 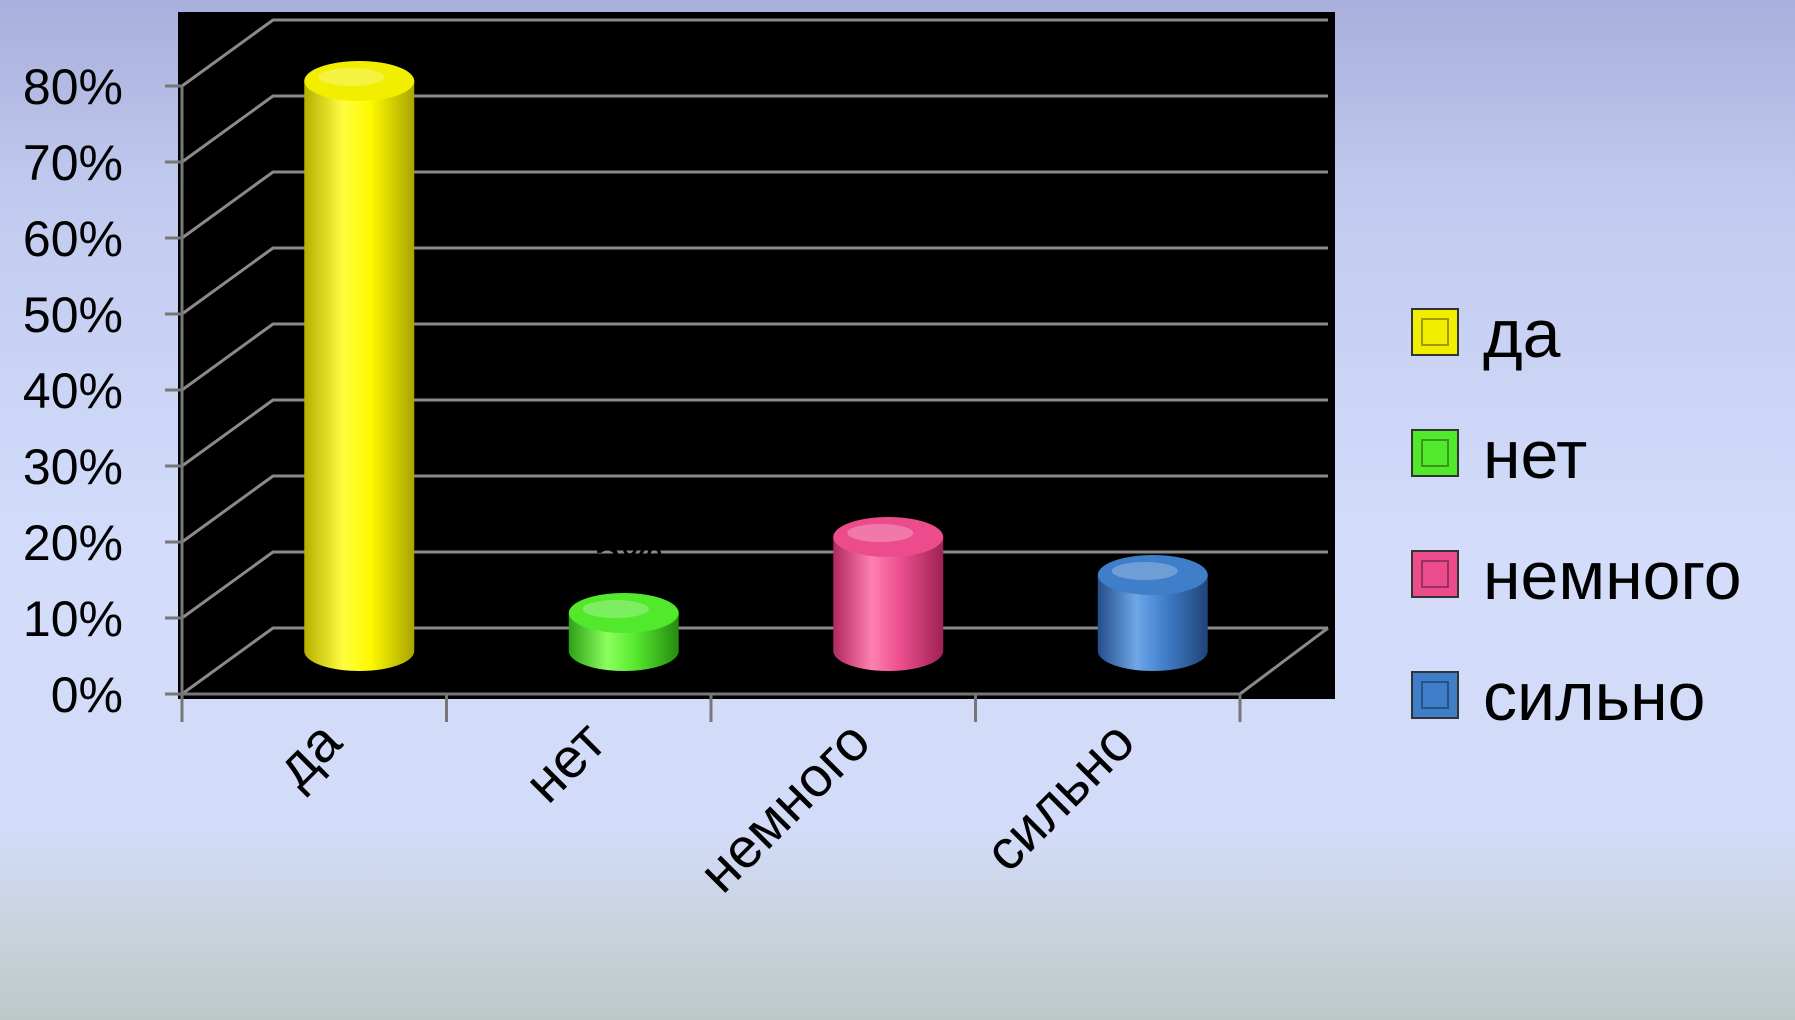 What do you see at coordinates (1576, 515) in the screenshot?
I see `legend: да нет немного сильно` at bounding box center [1576, 515].